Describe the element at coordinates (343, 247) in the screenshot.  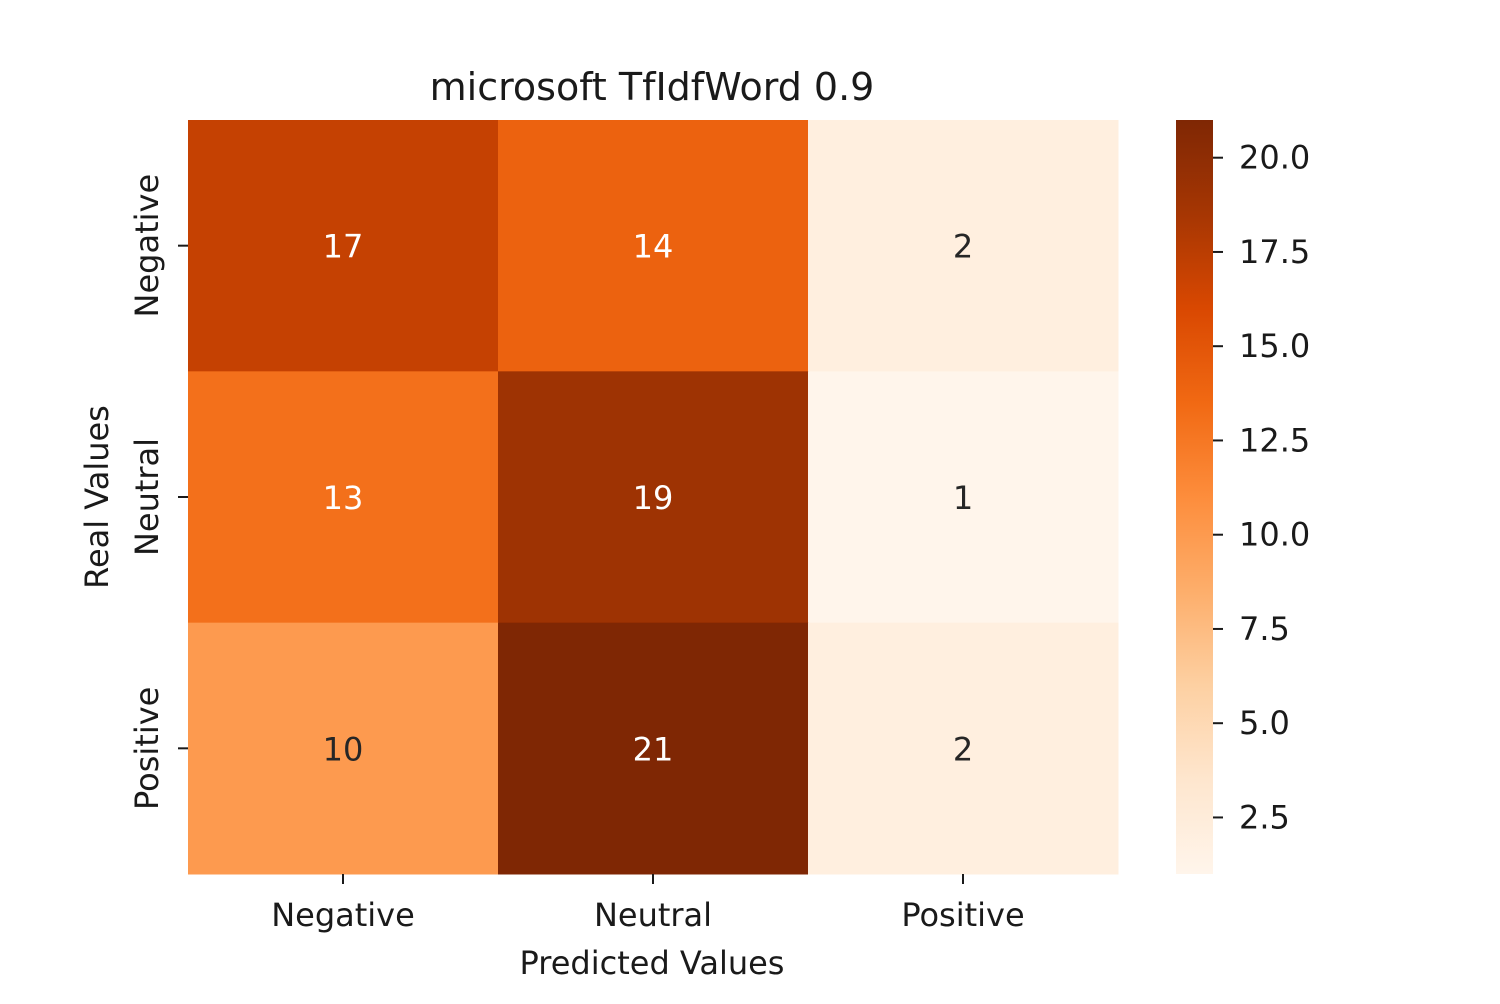
I see `cell-value-label: 17` at that location.